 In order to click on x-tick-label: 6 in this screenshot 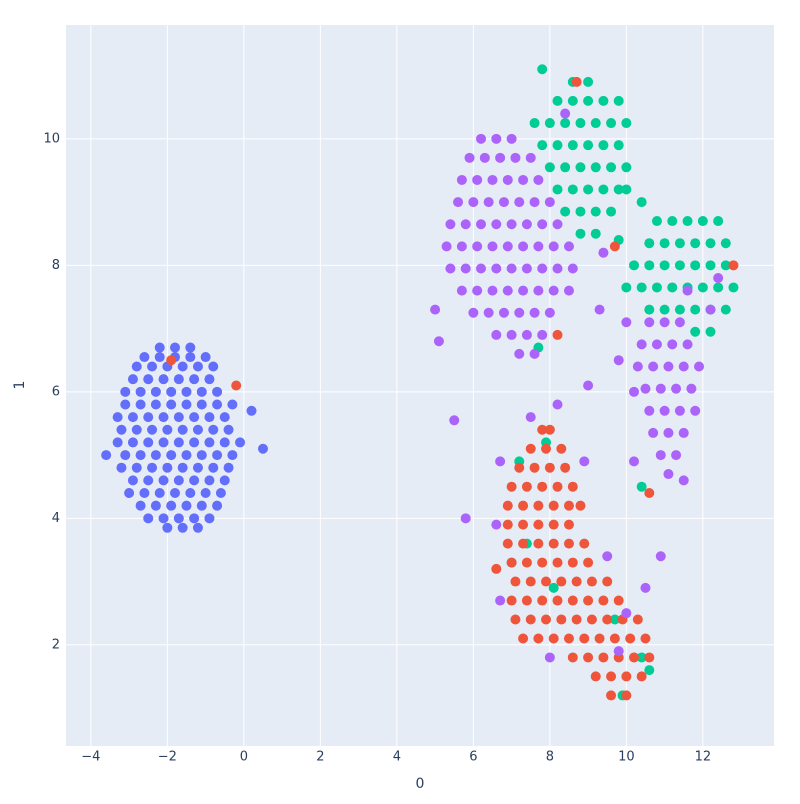, I will do `click(473, 757)`.